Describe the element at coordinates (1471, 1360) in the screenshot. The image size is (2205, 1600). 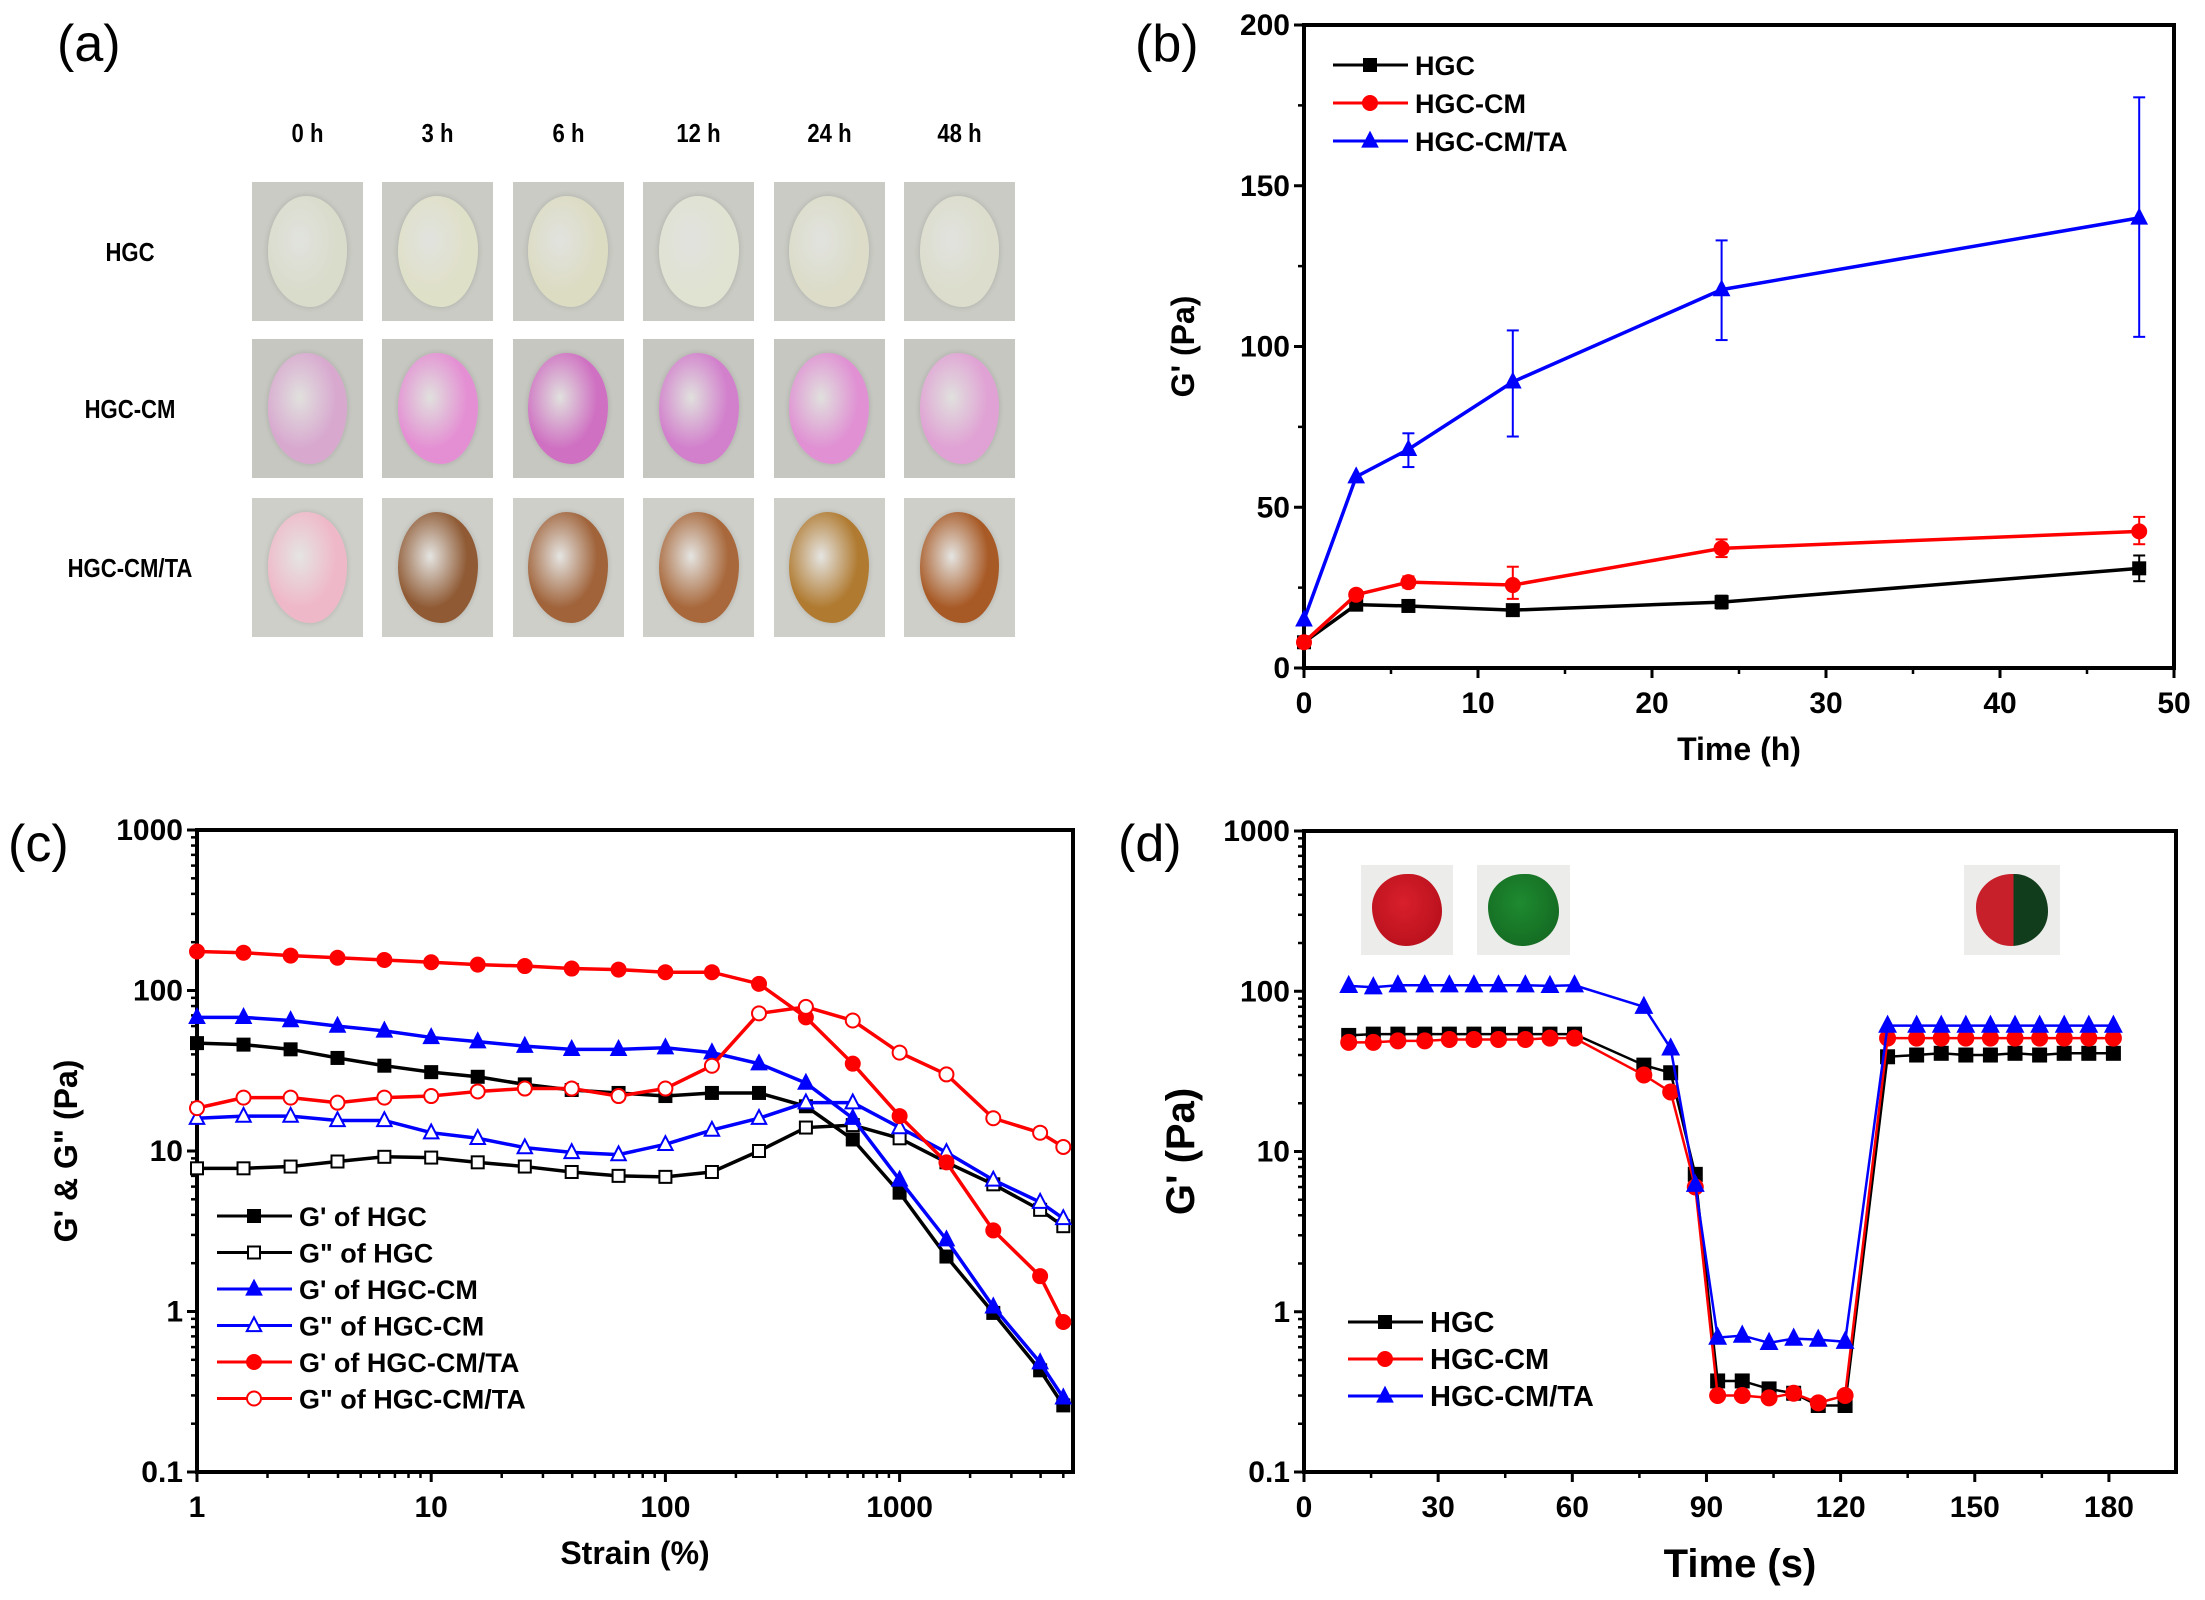
I see `legend: HGC HGC-CM HGC-CM/TA` at that location.